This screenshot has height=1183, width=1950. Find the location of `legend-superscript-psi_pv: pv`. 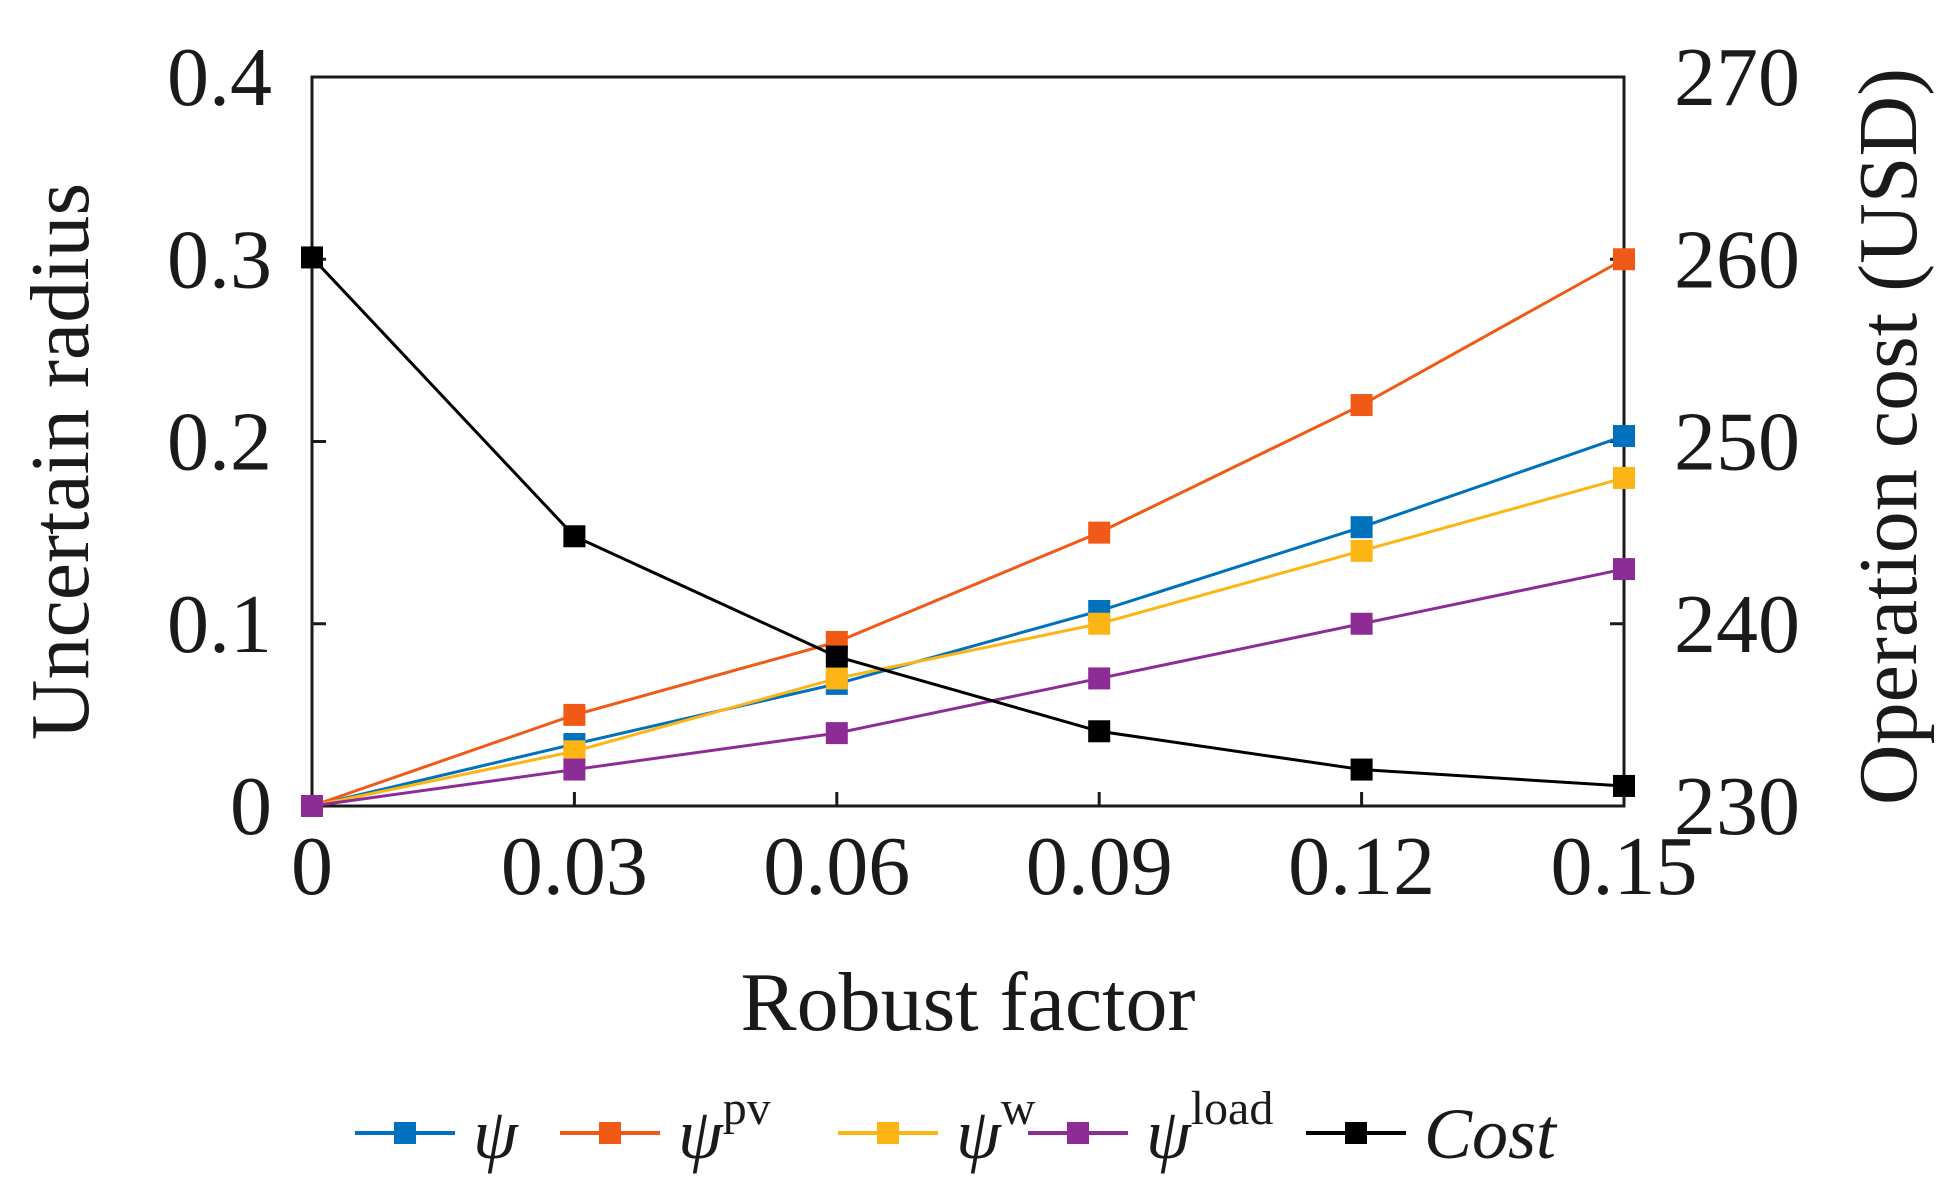

legend-superscript-psi_pv: pv is located at coordinates (747, 1108).